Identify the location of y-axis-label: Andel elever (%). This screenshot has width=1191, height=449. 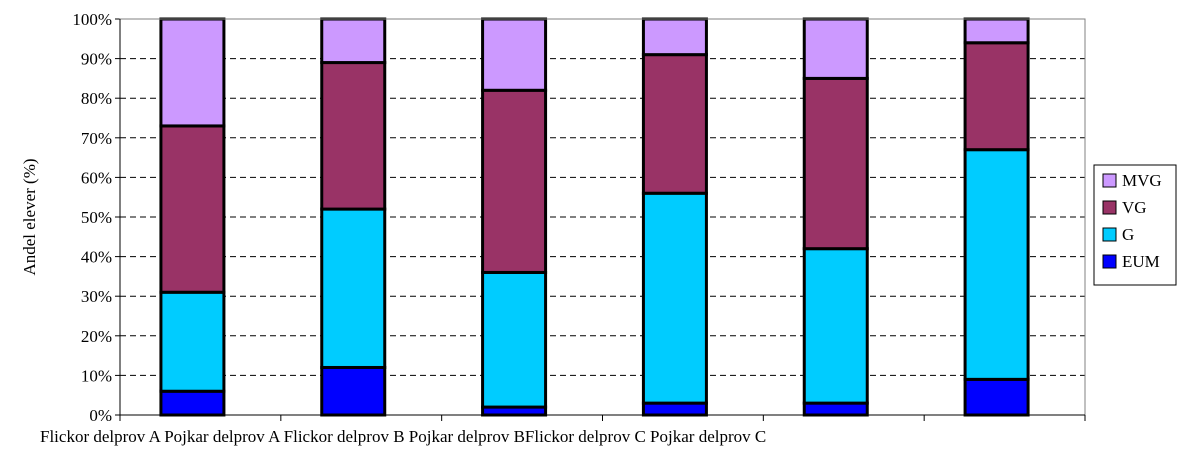
(29, 216).